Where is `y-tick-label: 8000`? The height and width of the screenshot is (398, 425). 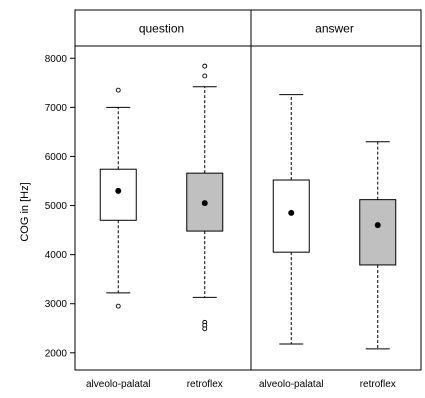
y-tick-label: 8000 is located at coordinates (56, 59).